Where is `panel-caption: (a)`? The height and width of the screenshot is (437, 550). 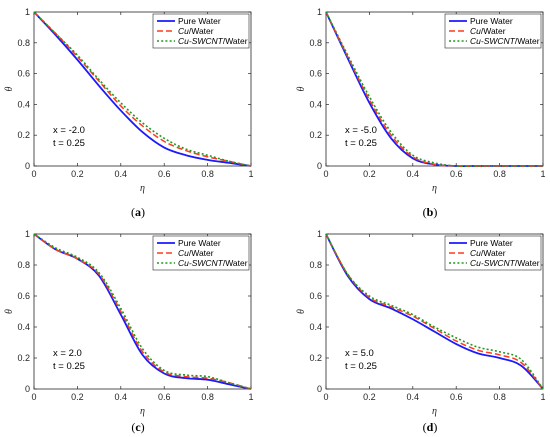 panel-caption: (a) is located at coordinates (138, 212).